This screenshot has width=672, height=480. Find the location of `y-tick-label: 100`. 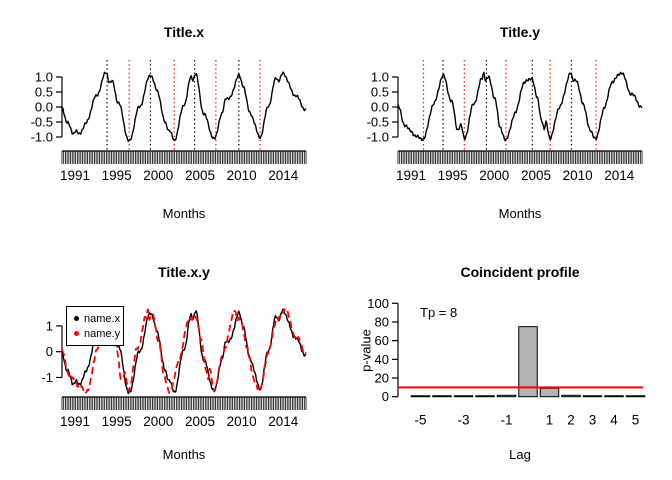

y-tick-label: 100 is located at coordinates (378, 303).